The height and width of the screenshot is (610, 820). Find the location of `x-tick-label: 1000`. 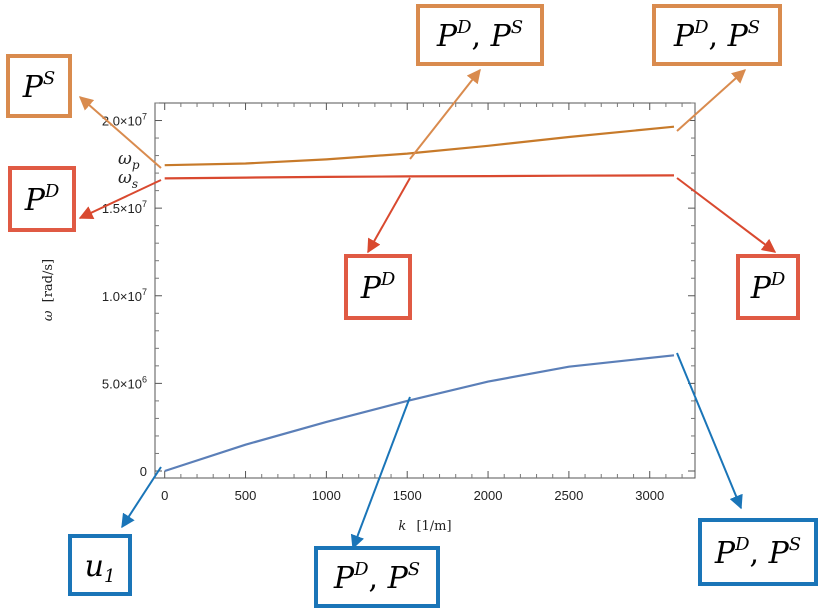

x-tick-label: 1000 is located at coordinates (326, 495).